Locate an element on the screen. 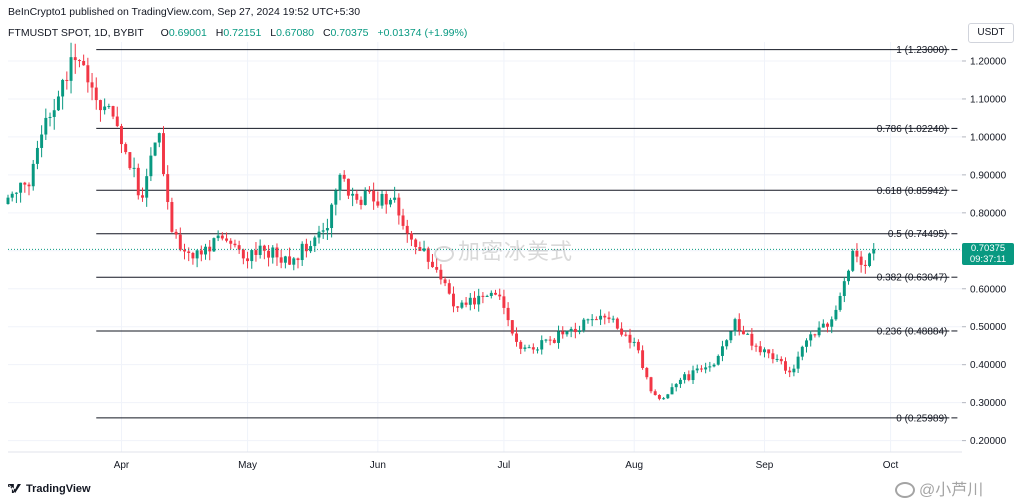 The height and width of the screenshot is (501, 1024). symbol-name: FTMUSDT SPOT, 1D, BYBIT is located at coordinates (76, 33).